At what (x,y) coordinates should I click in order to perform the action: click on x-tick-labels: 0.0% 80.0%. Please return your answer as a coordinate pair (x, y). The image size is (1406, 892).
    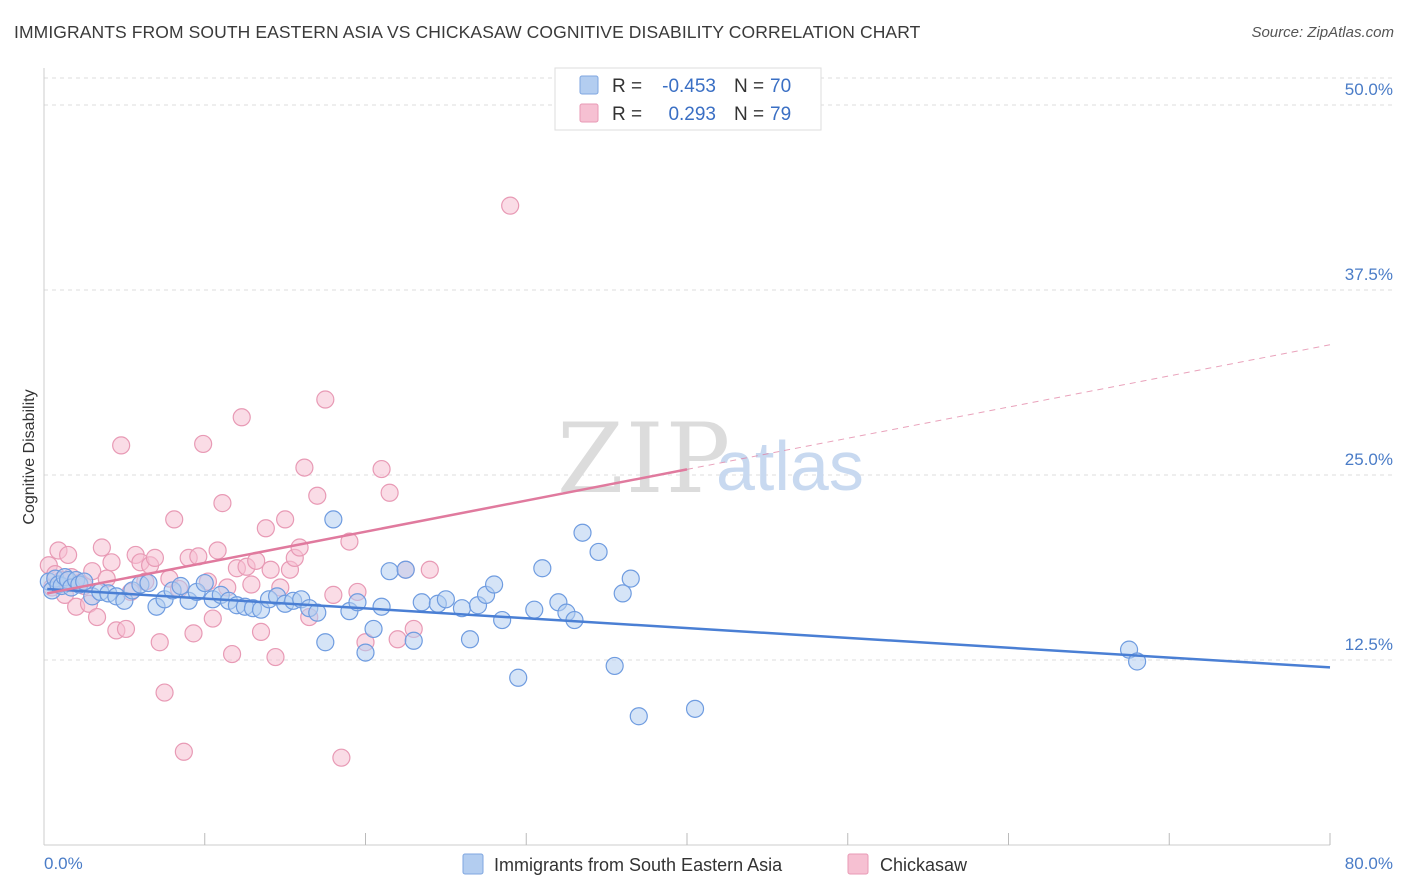
    Looking at the image, I should click on (718, 853).